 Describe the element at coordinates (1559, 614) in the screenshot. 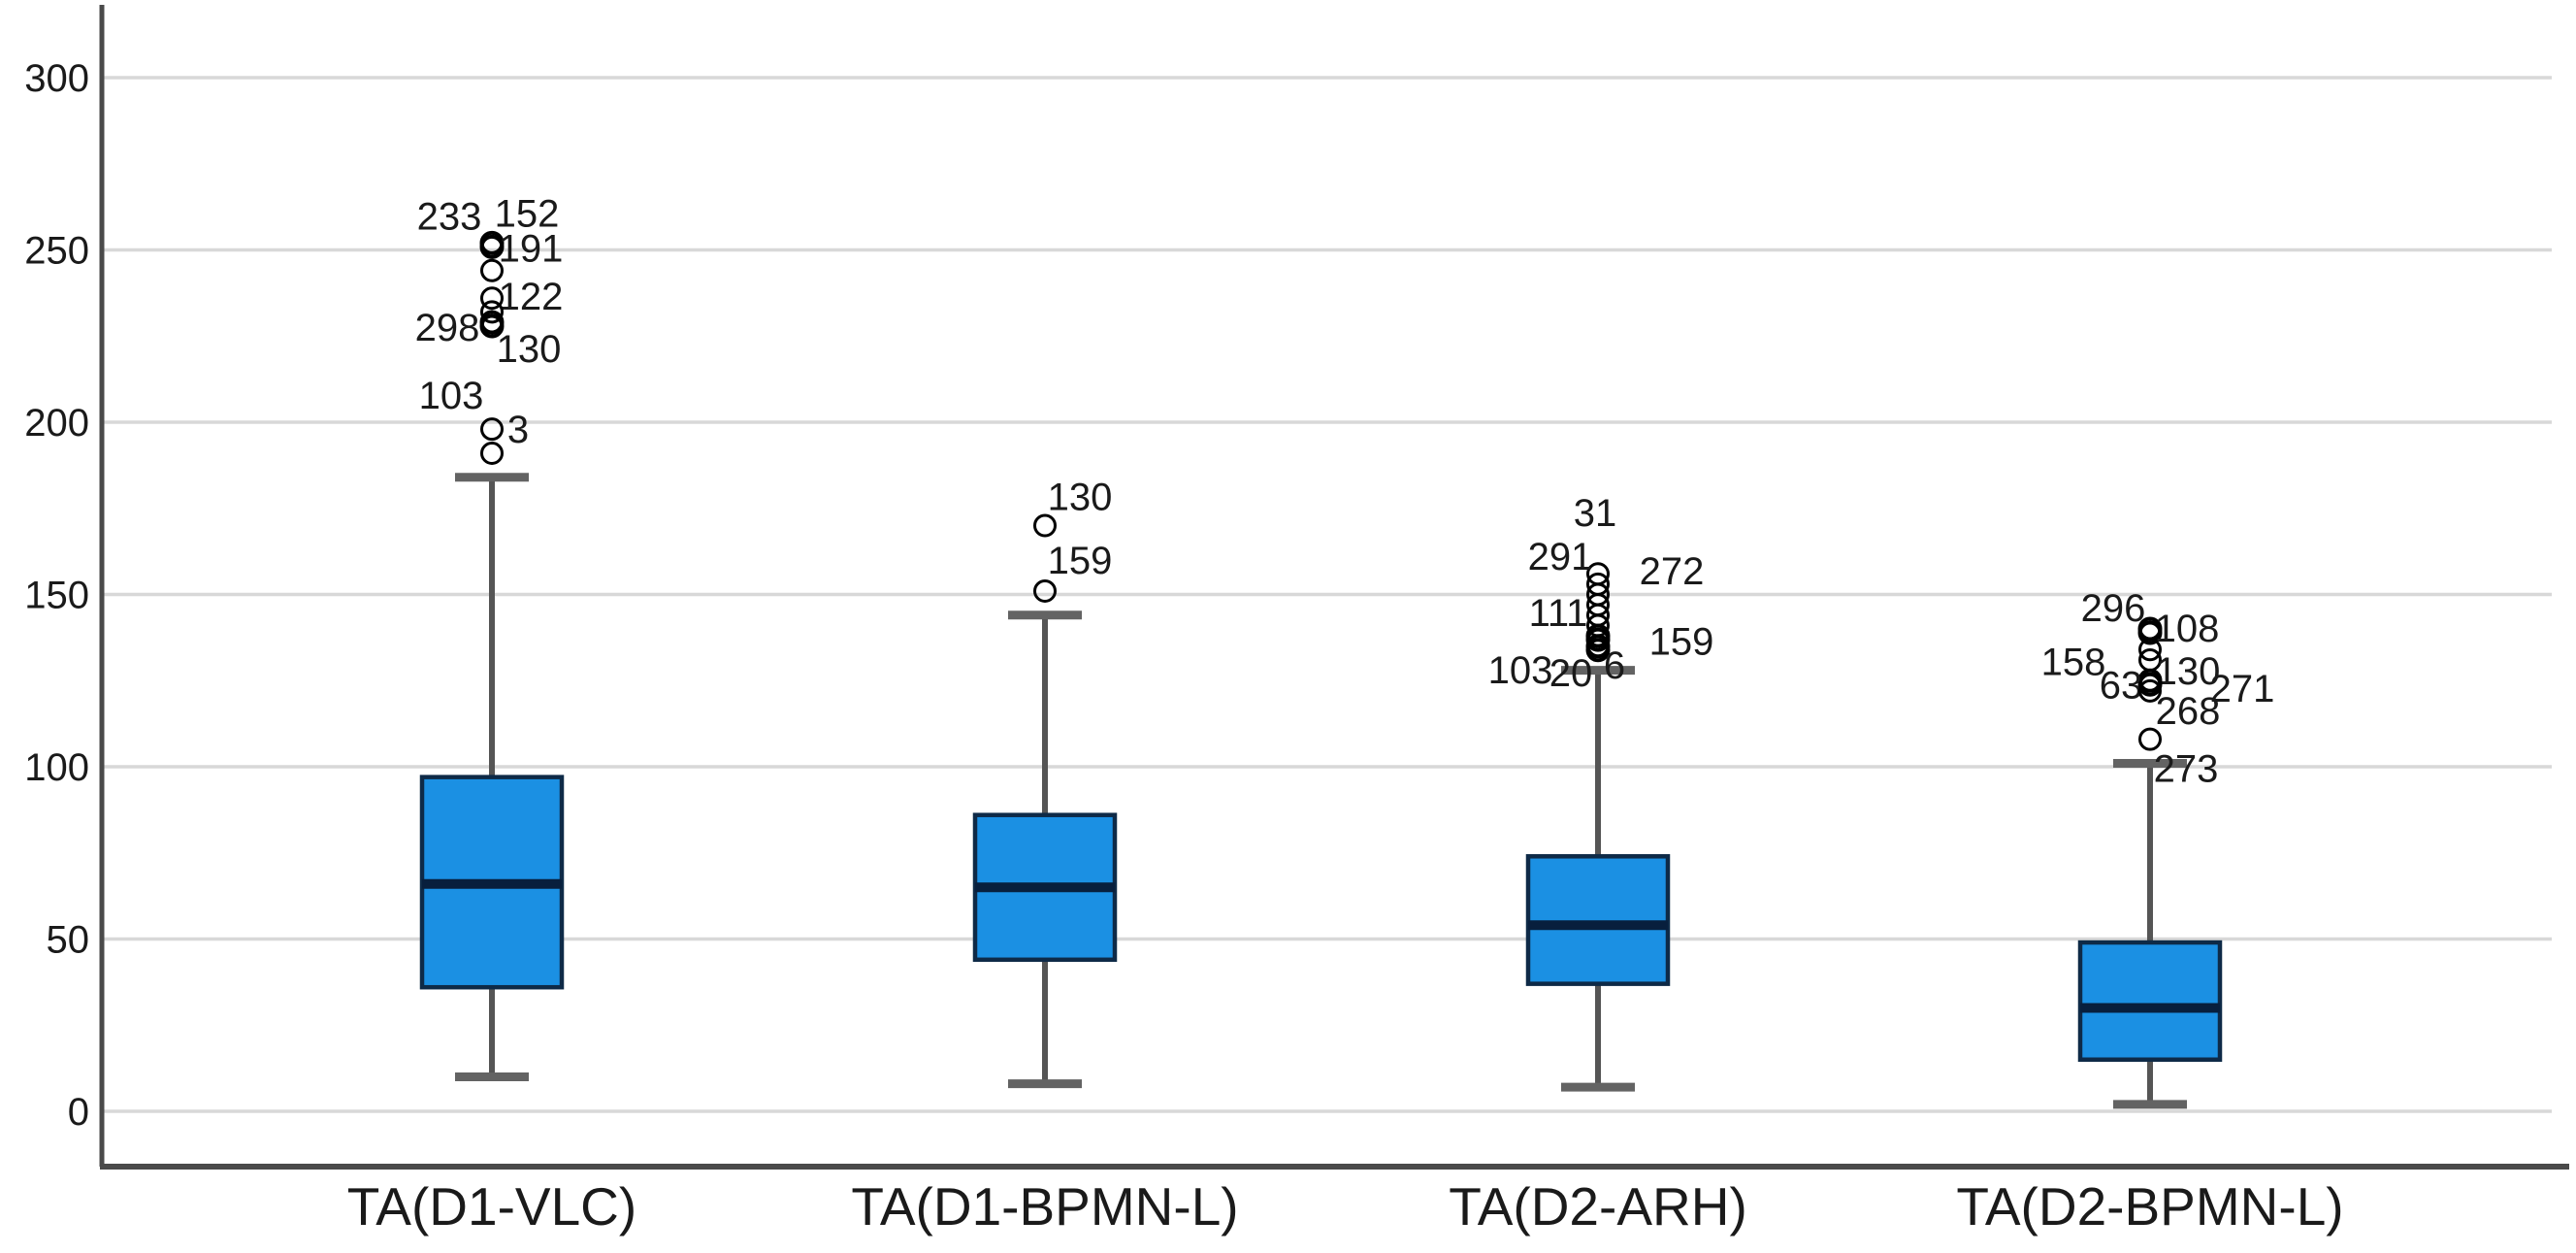

I see `outlier-label: 111` at that location.